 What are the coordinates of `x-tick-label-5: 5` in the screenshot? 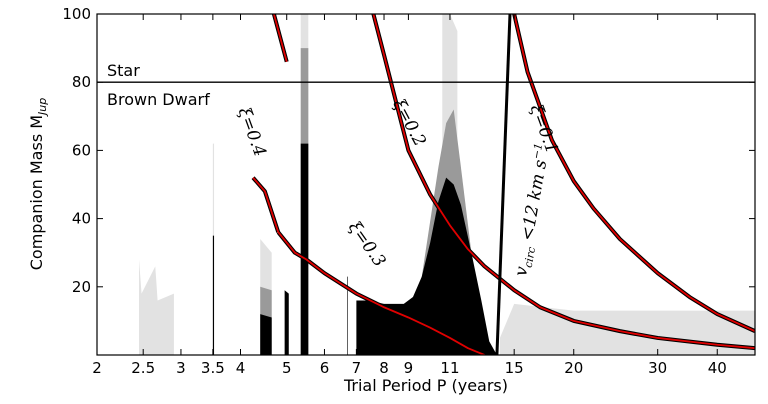 It's located at (287, 368).